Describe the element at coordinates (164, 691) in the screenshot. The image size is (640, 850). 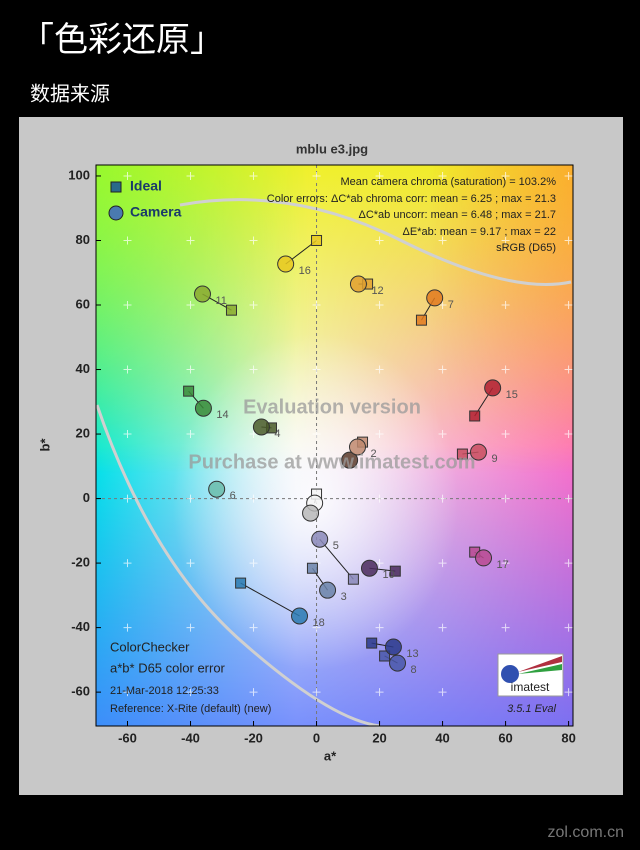
I see `footnote: 21-Mar-2018 12:25:33` at that location.